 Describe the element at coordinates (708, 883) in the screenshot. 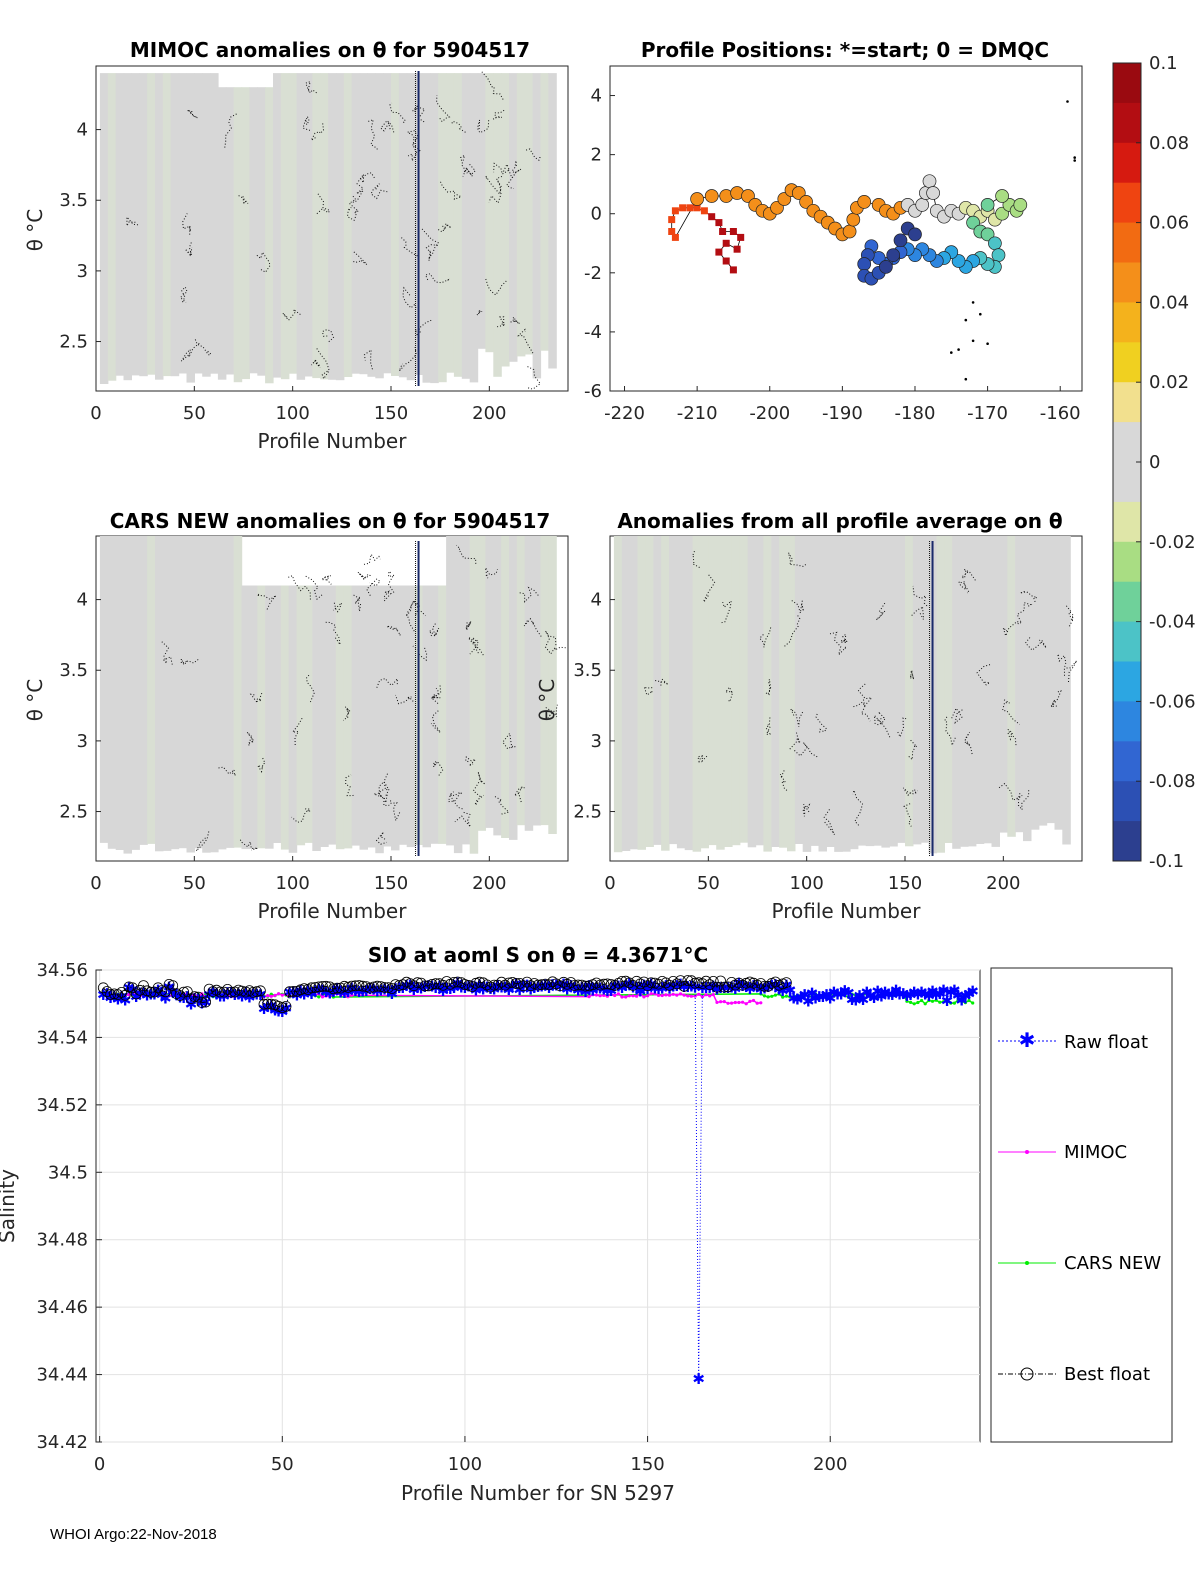

I see `avg-xtick-label: 50` at that location.